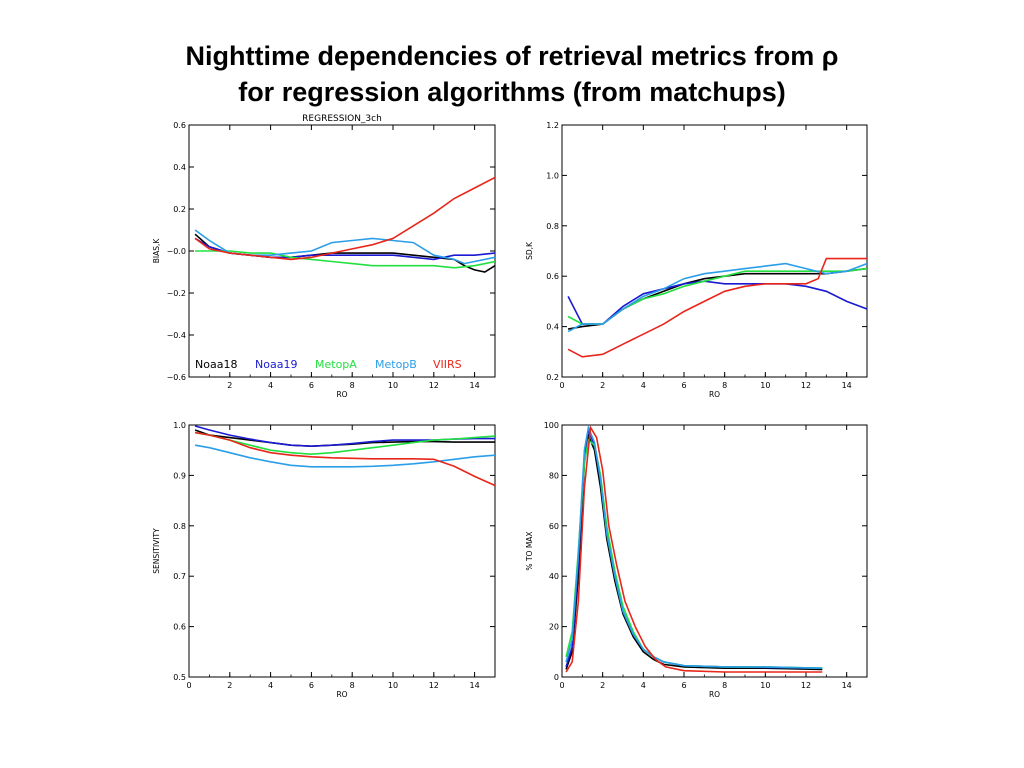  Describe the element at coordinates (179, 576) in the screenshot. I see `y-tick-label: 0.7` at that location.